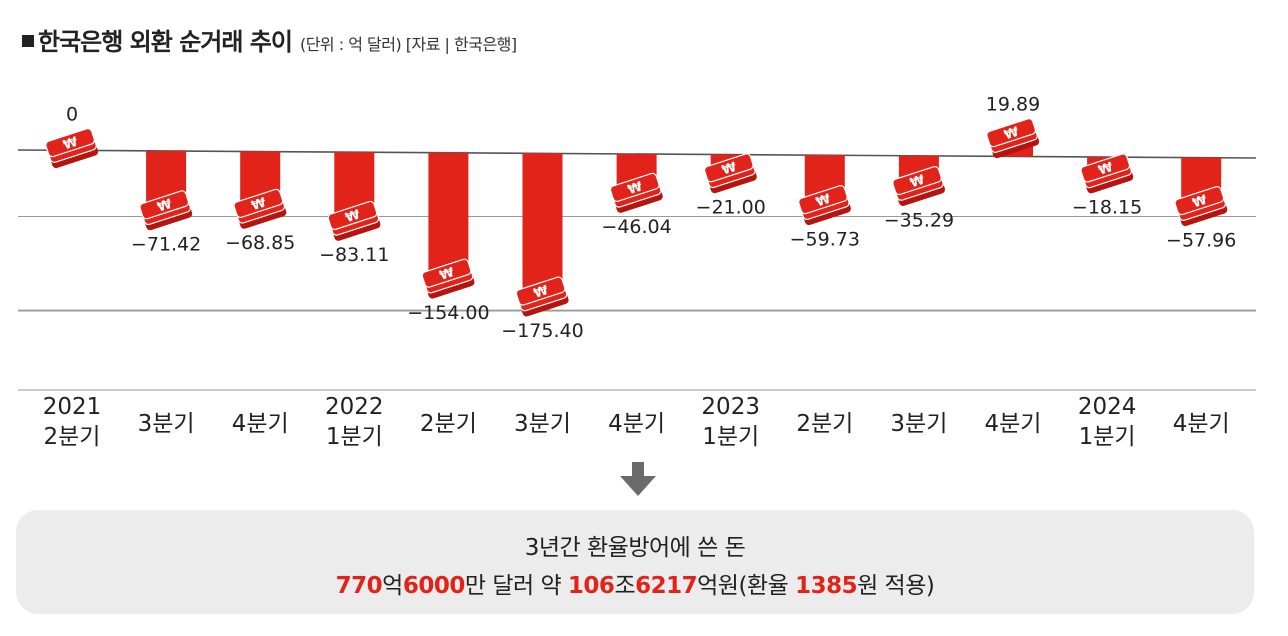  Describe the element at coordinates (1201, 240) in the screenshot. I see `data-label: −57.96` at that location.